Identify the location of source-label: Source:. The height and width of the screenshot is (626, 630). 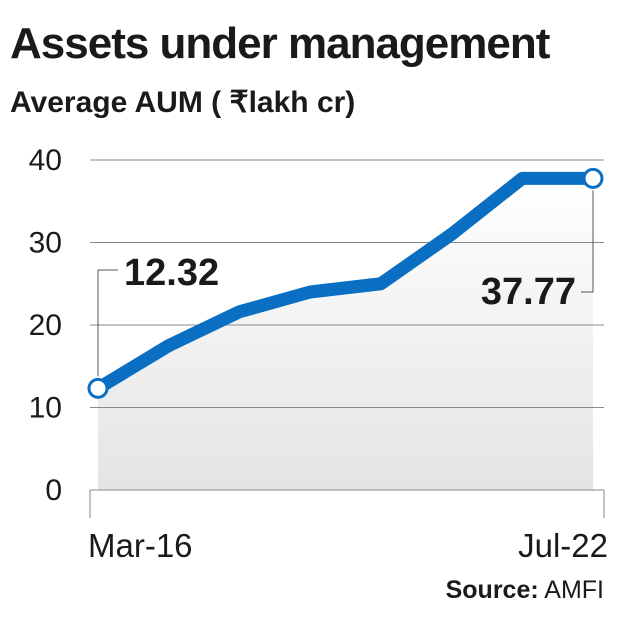
(492, 590).